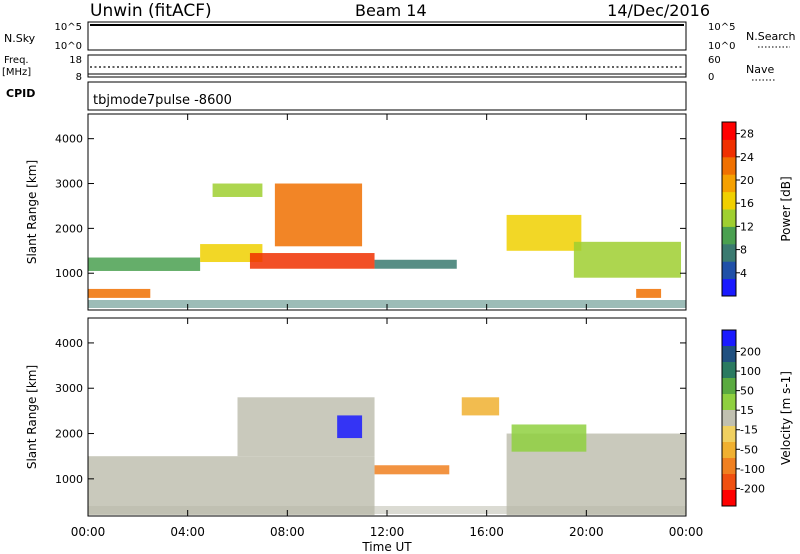 This screenshot has height=554, width=800. I want to click on freq-strip-frame, so click(387, 66).